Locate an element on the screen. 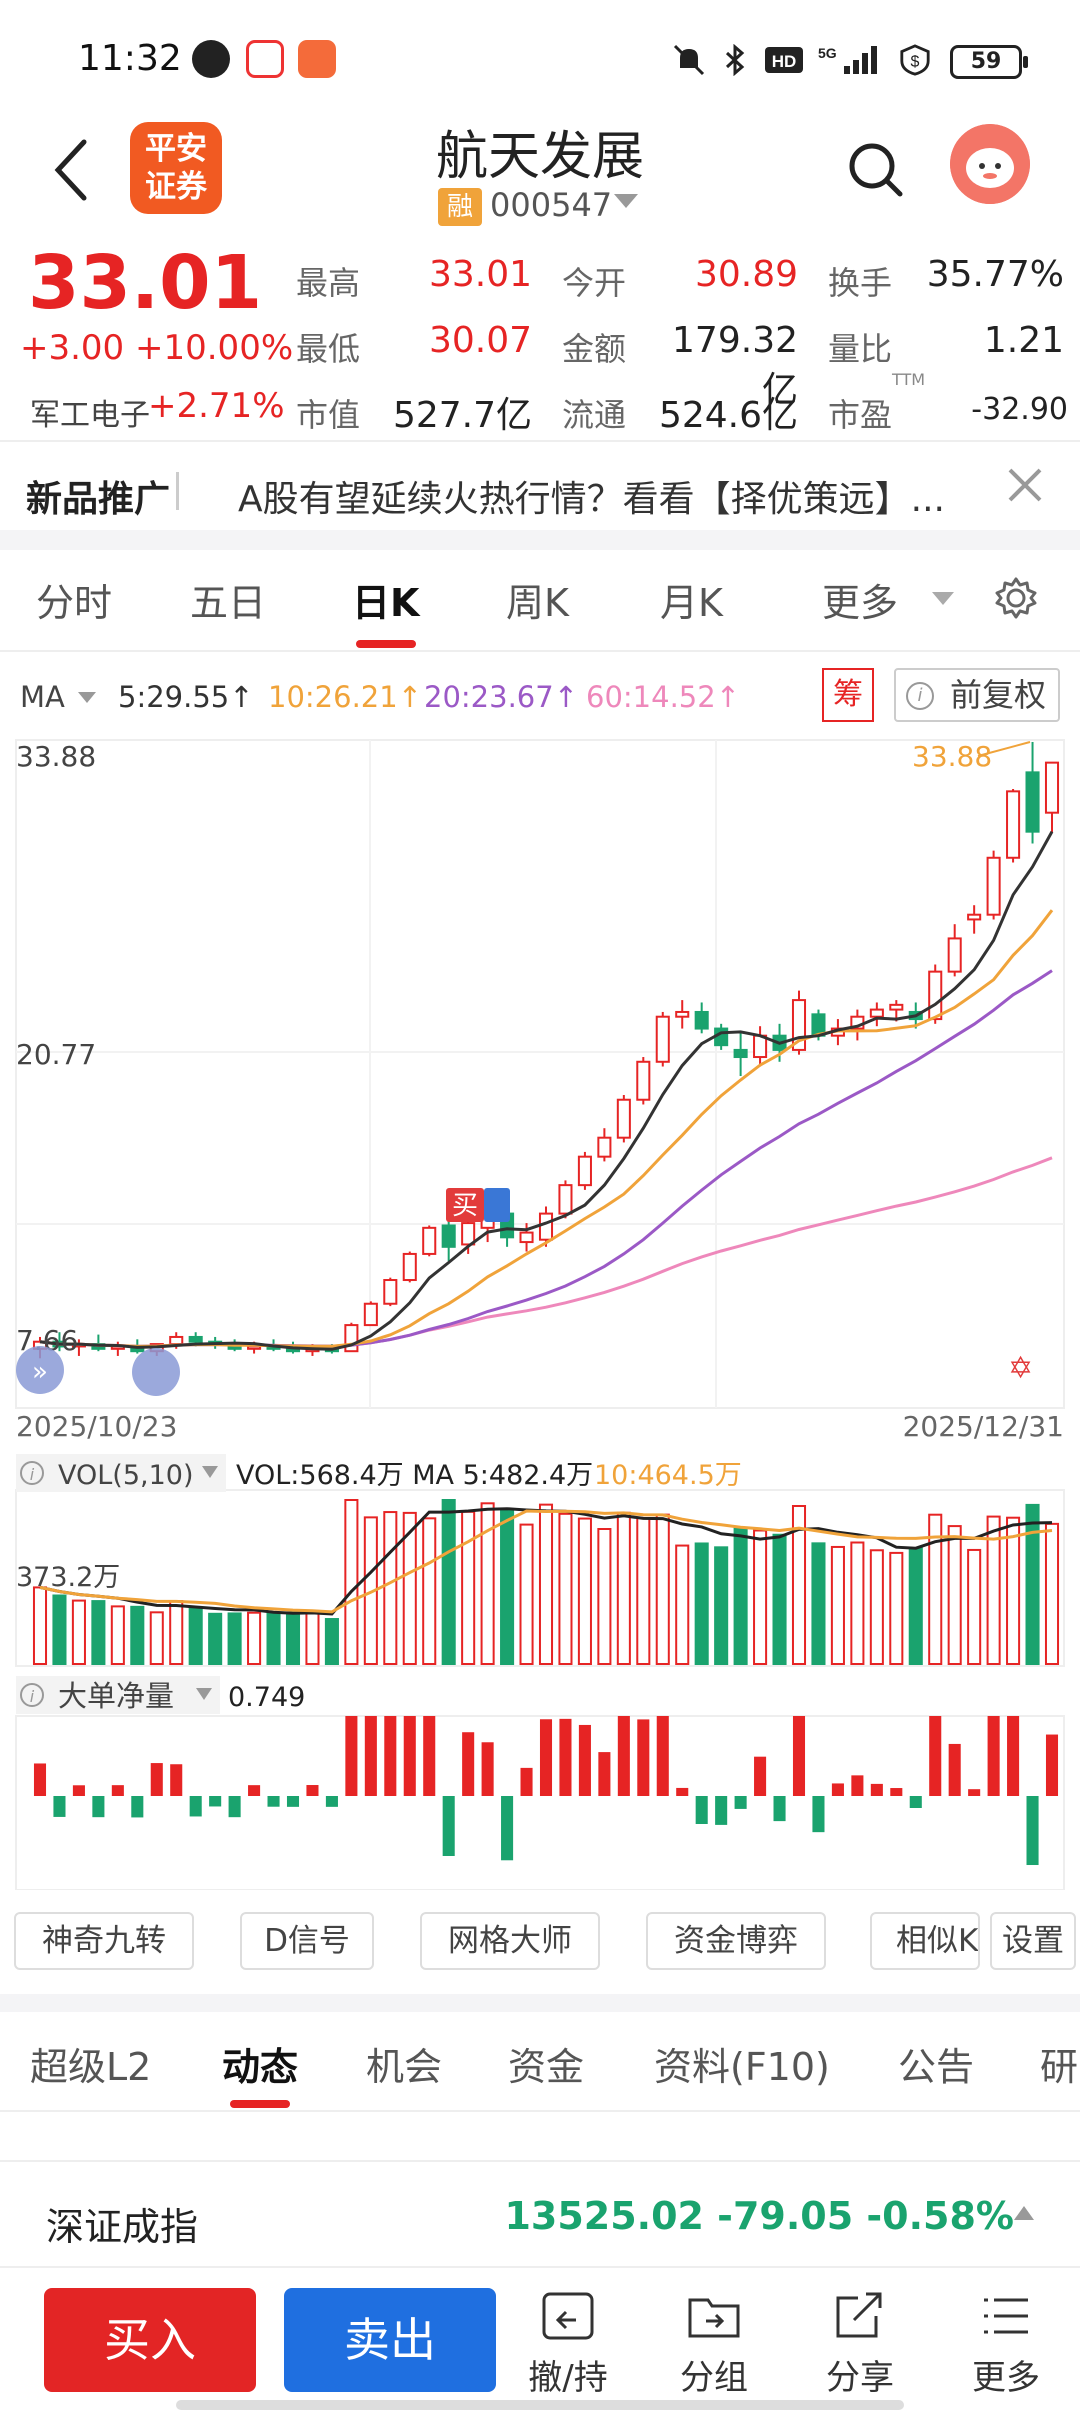  bigorder-label: 大单净量 is located at coordinates (116, 1696).